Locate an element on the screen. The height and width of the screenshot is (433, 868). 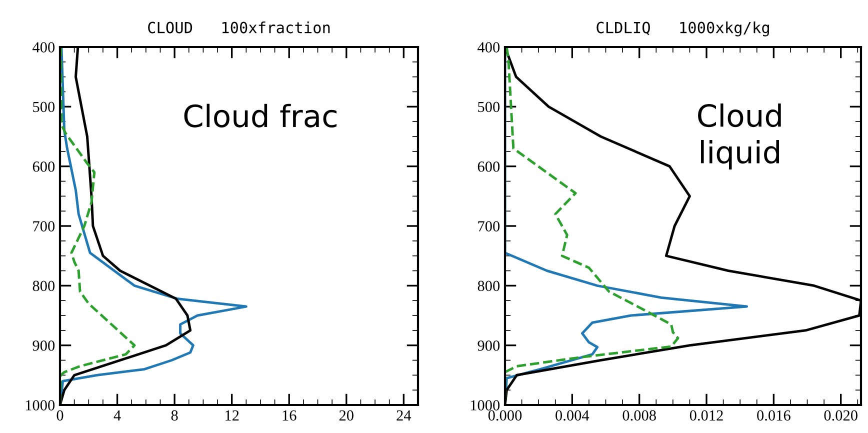
x-tick-label: 12 is located at coordinates (232, 415).